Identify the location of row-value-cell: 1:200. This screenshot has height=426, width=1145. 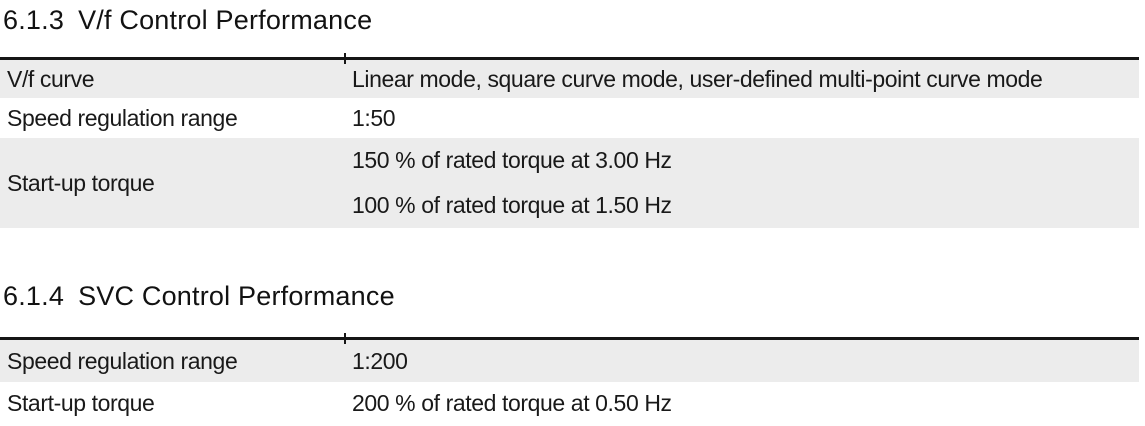
(742, 361).